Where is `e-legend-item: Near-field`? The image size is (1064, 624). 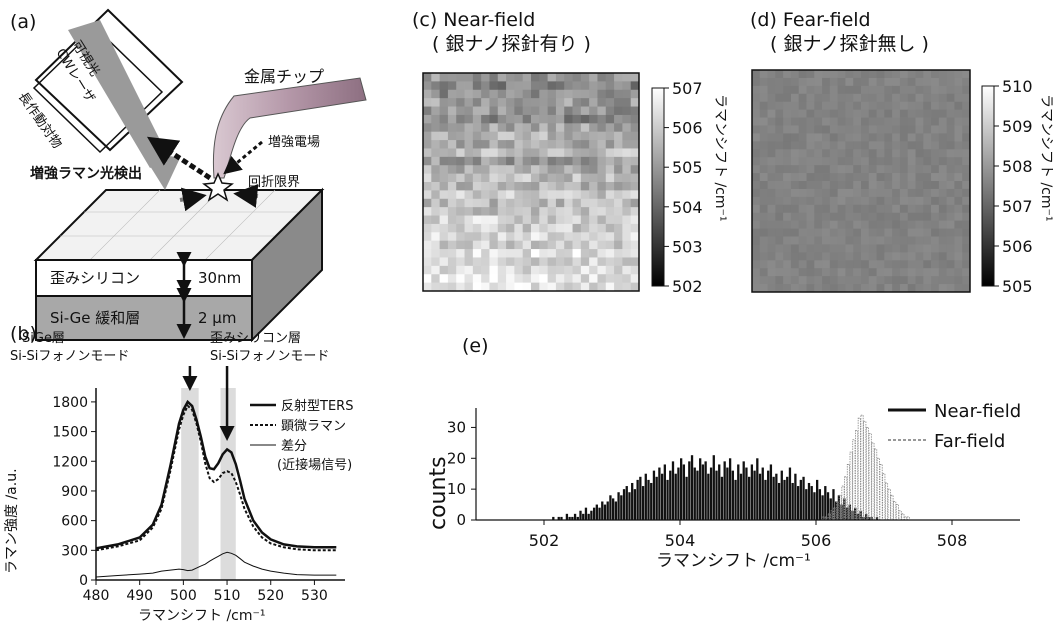 e-legend-item: Near-field is located at coordinates (977, 411).